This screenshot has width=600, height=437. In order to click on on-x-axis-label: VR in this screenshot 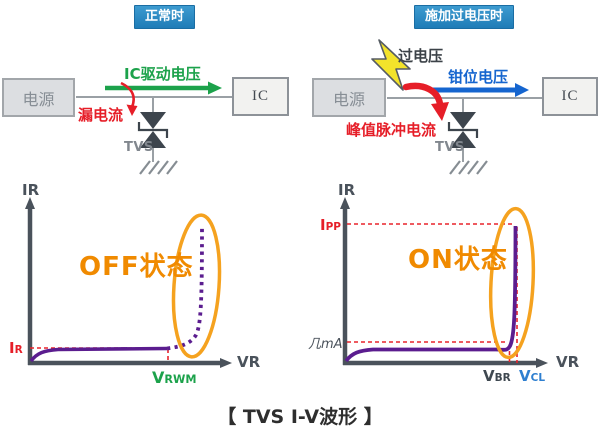, I will do `click(568, 362)`.